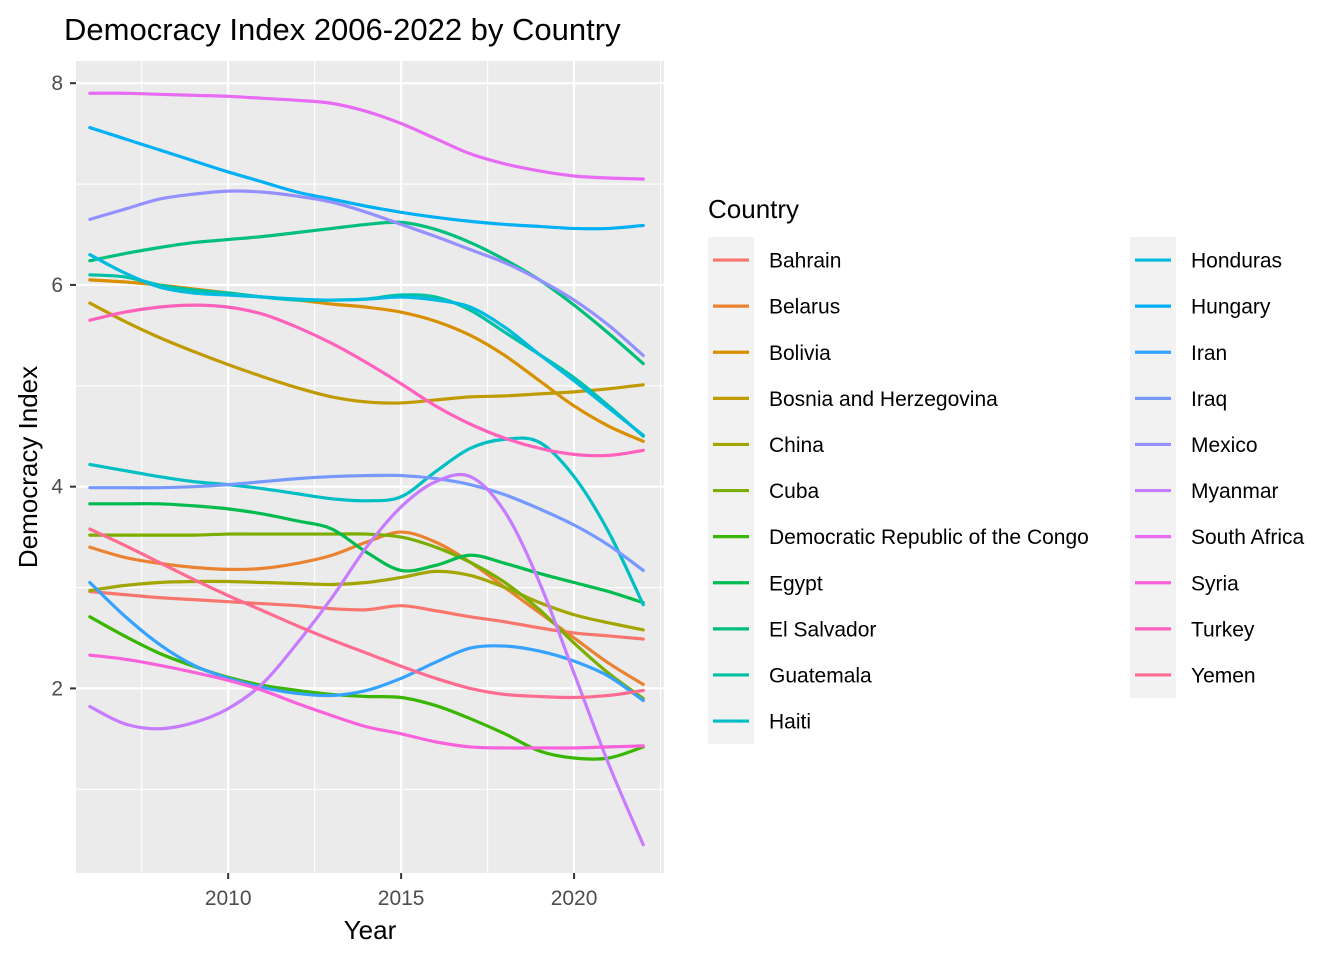 The height and width of the screenshot is (960, 1344). What do you see at coordinates (57, 688) in the screenshot?
I see `y-tick-label: 2` at bounding box center [57, 688].